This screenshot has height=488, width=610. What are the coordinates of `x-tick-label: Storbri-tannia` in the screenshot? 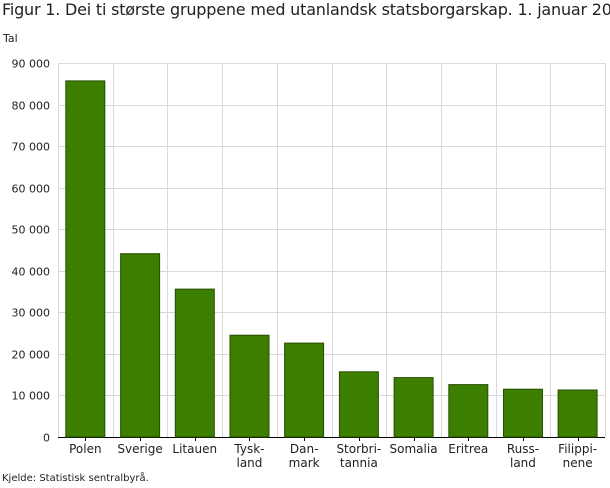 It's located at (358, 456).